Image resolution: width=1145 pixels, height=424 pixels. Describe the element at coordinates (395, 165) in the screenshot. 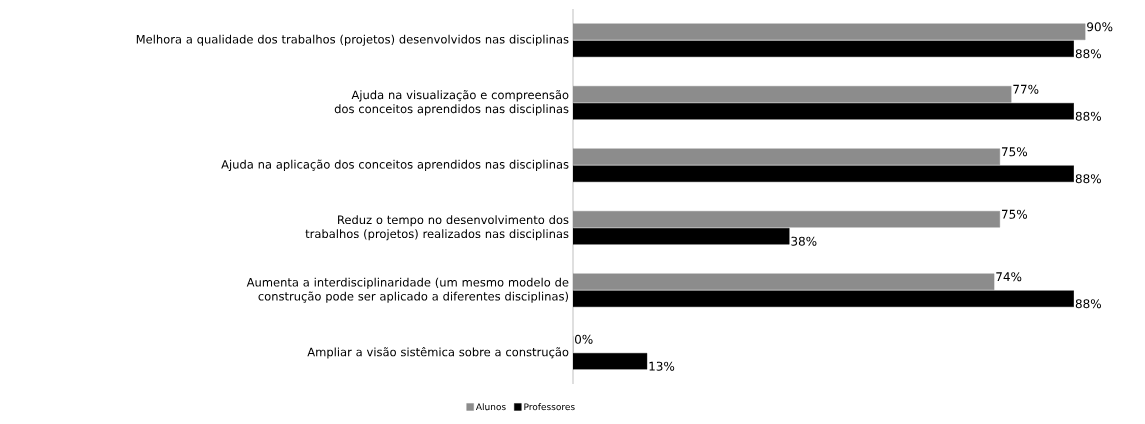

I see `y-tick-label: Ajuda na aplicação dos conceitos aprendidos nas disciplinas` at that location.